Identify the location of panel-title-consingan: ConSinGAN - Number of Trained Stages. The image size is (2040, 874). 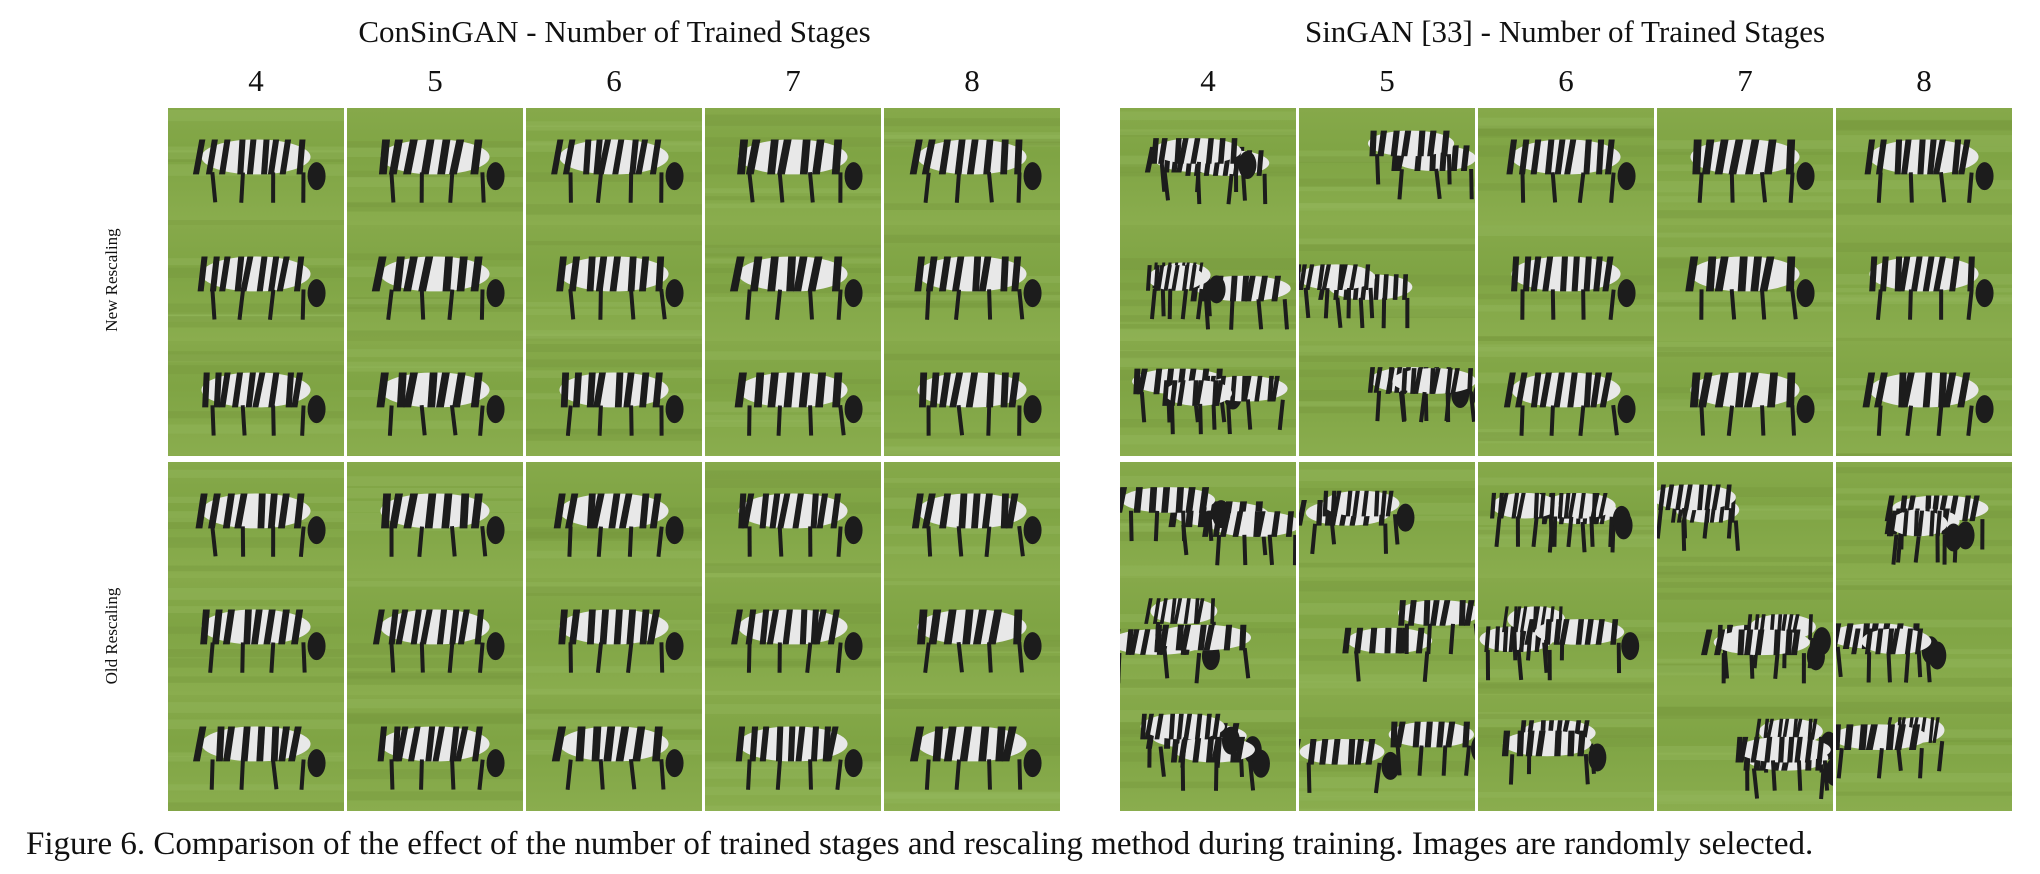
(614, 31).